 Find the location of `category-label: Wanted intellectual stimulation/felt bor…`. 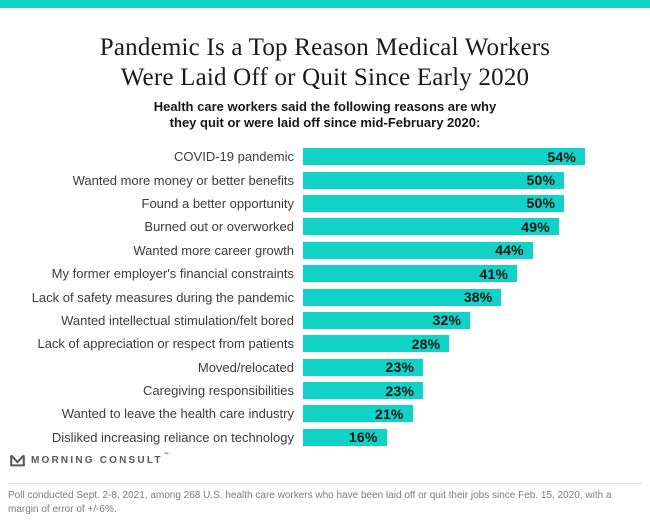

category-label: Wanted intellectual stimulation/felt bor… is located at coordinates (177, 320).